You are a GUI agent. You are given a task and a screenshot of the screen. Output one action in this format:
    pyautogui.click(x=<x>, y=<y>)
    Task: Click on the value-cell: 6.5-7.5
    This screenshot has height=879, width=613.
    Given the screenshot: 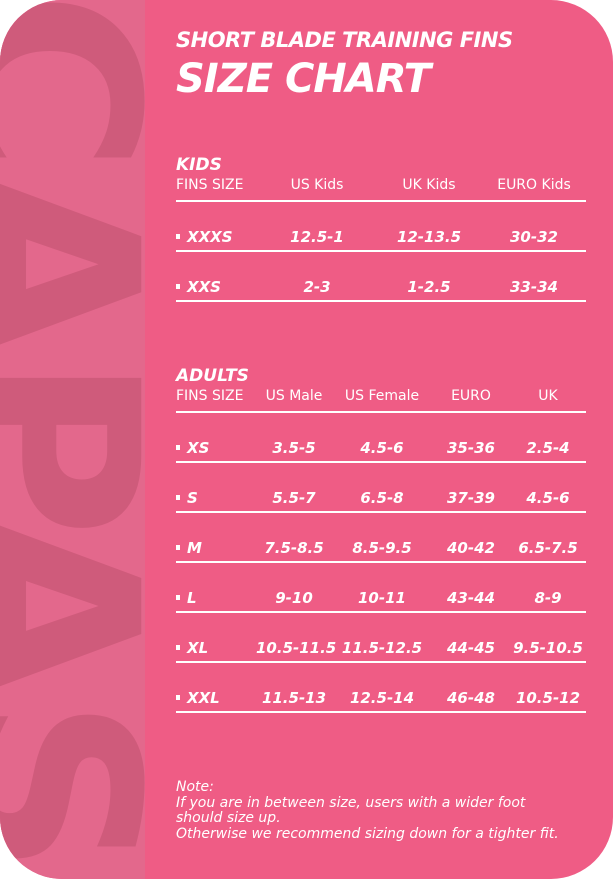 What is the action you would take?
    pyautogui.click(x=548, y=548)
    